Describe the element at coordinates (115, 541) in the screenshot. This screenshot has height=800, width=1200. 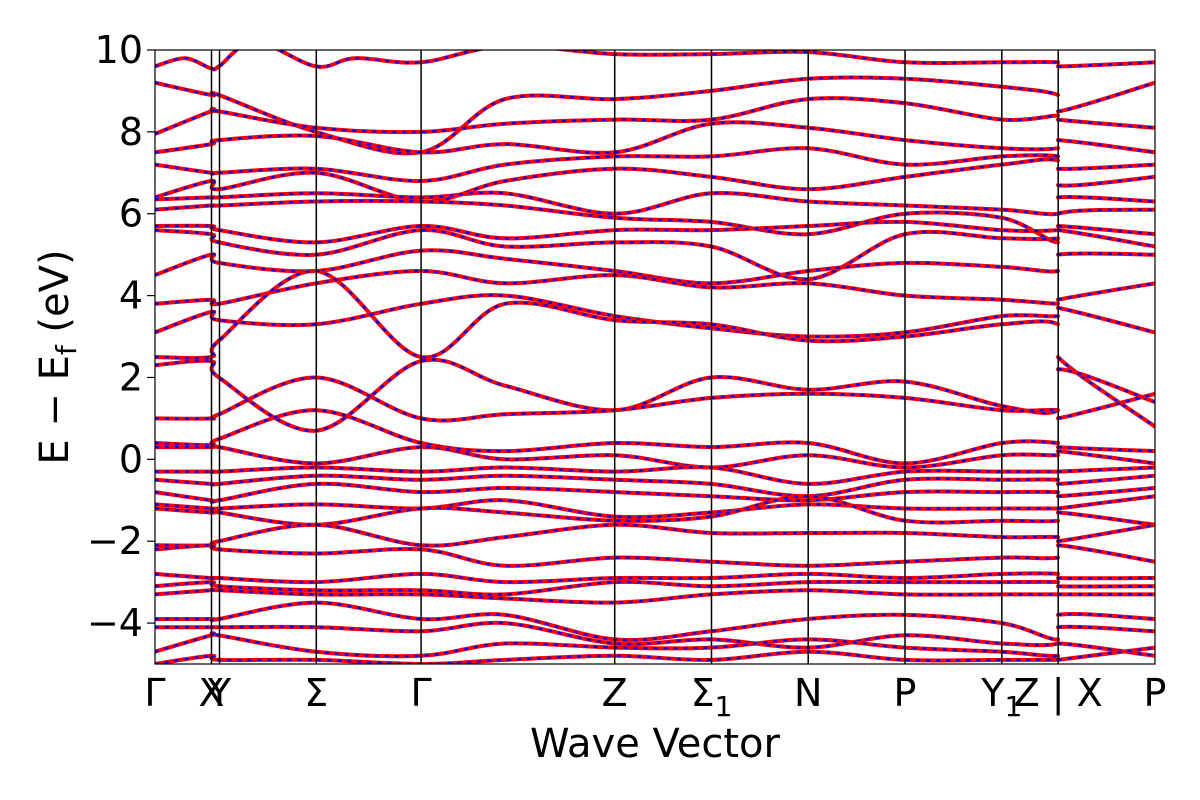
I see `y-tick-label: −2` at that location.